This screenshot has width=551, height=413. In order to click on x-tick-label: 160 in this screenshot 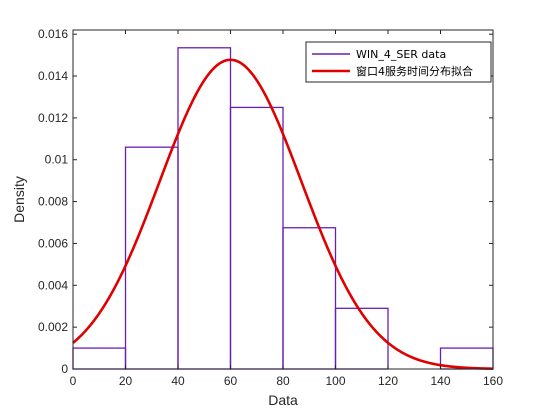, I will do `click(493, 381)`.